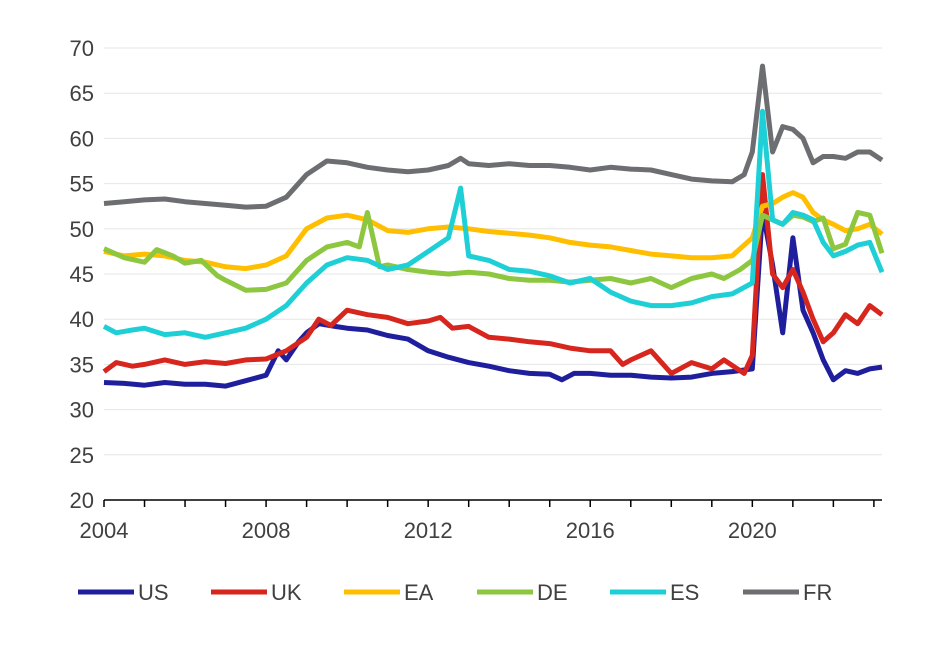  I want to click on legend-label: ES, so click(684, 592).